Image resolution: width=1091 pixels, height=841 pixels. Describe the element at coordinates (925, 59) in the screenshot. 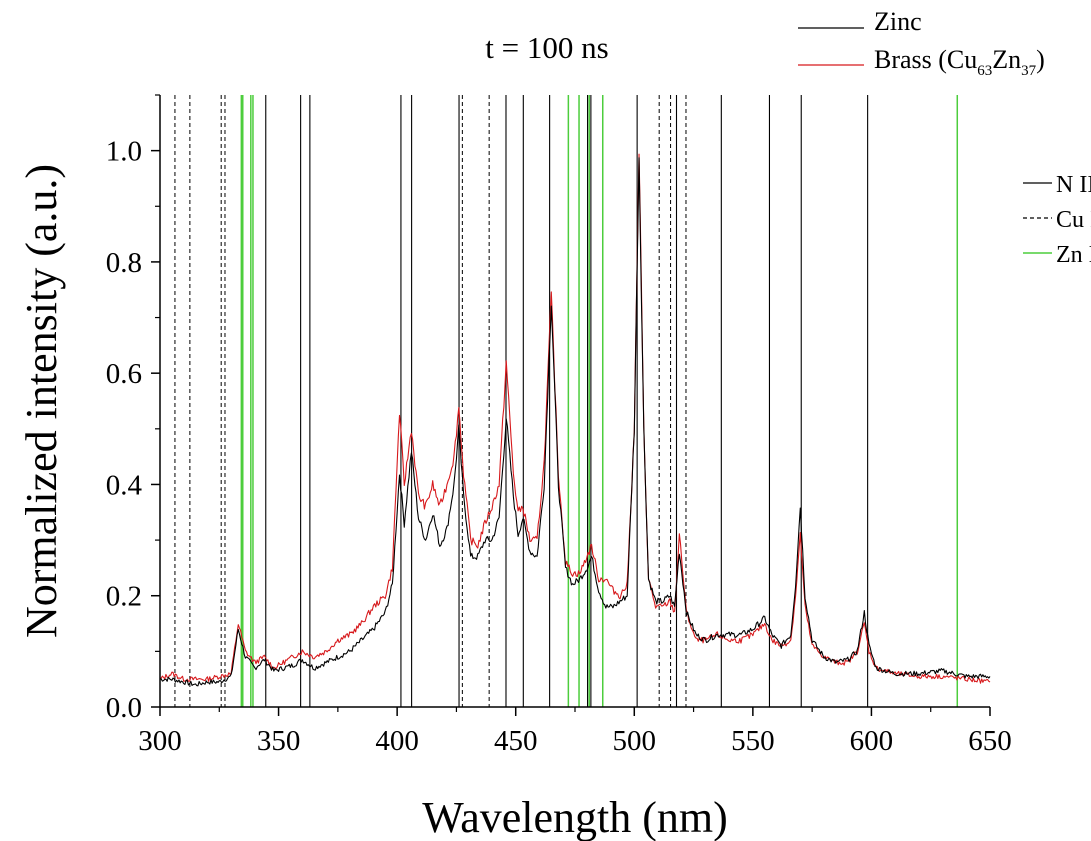

I see `legend-brass-prefix: Brass (Cu` at that location.